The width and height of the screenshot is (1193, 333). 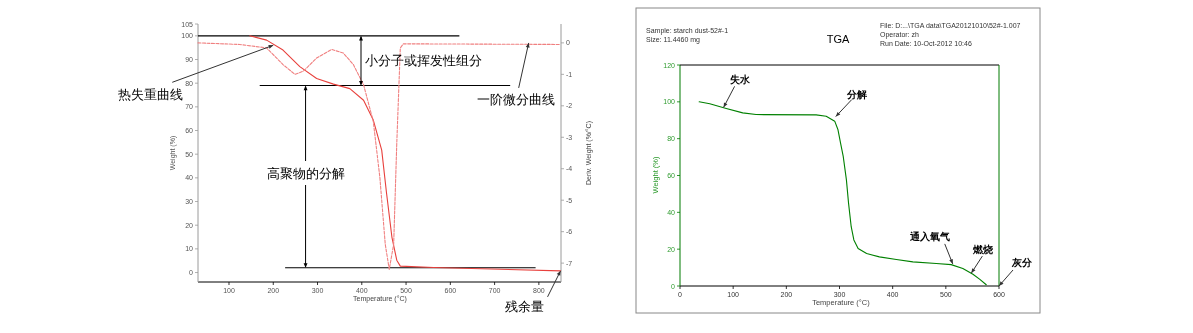 I want to click on annotation: 燃烧, so click(x=983, y=249).